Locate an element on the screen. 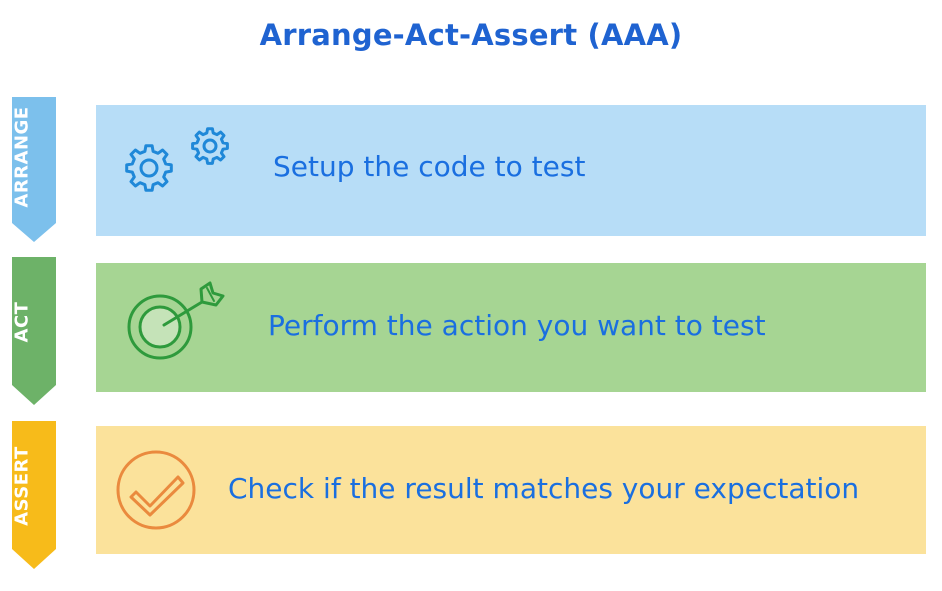 This screenshot has width=942, height=591. ribbon-act is located at coordinates (34, 331).